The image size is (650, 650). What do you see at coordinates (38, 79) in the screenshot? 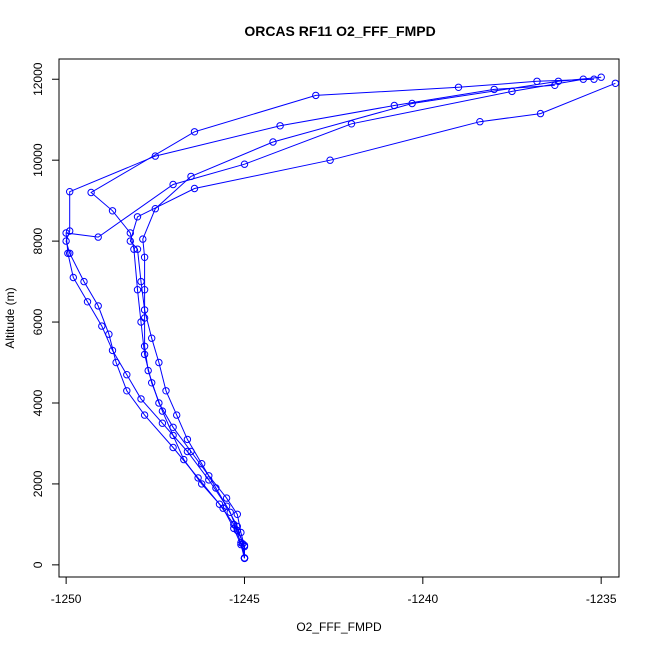
I see `y-tick-label: 12000` at bounding box center [38, 79].